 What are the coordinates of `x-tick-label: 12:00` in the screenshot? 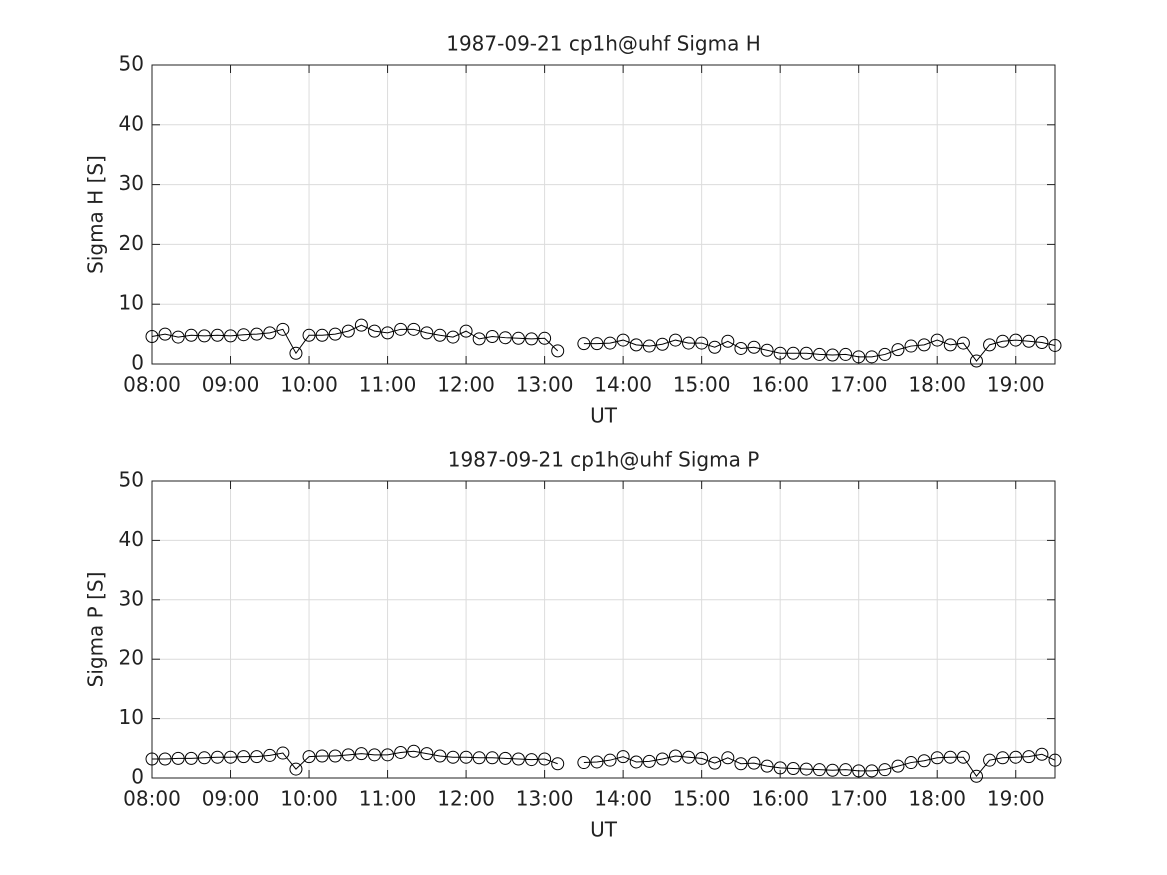 It's located at (466, 799).